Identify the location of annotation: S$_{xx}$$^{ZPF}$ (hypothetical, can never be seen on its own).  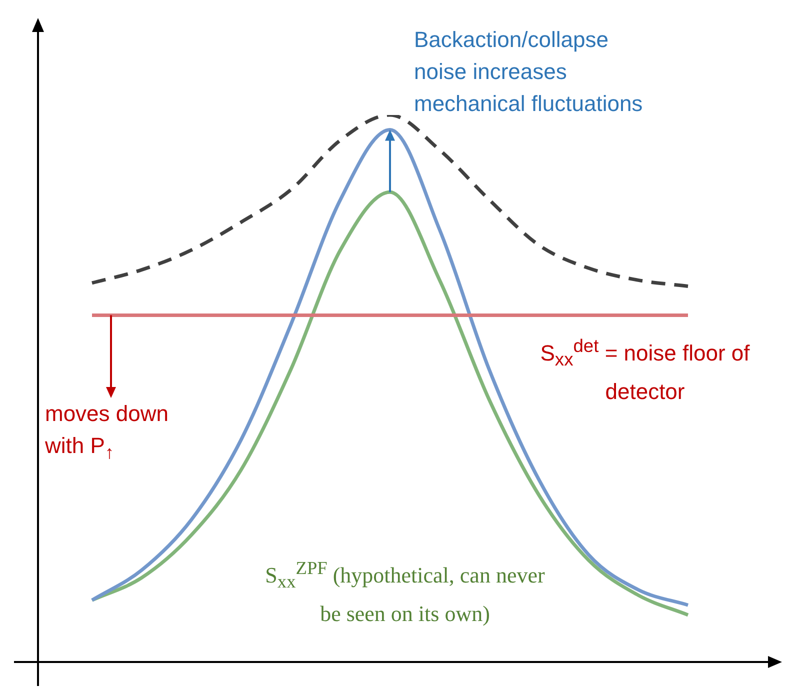
(405, 592).